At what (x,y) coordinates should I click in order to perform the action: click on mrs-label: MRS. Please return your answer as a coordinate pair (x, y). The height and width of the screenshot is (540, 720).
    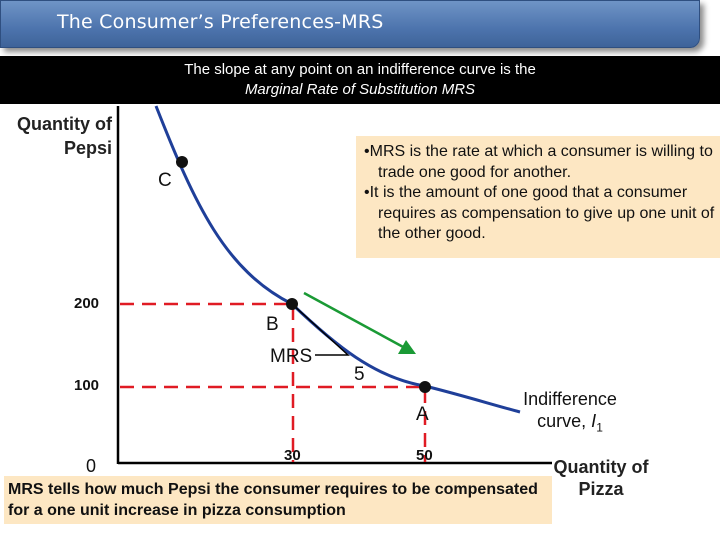
    Looking at the image, I should click on (291, 356).